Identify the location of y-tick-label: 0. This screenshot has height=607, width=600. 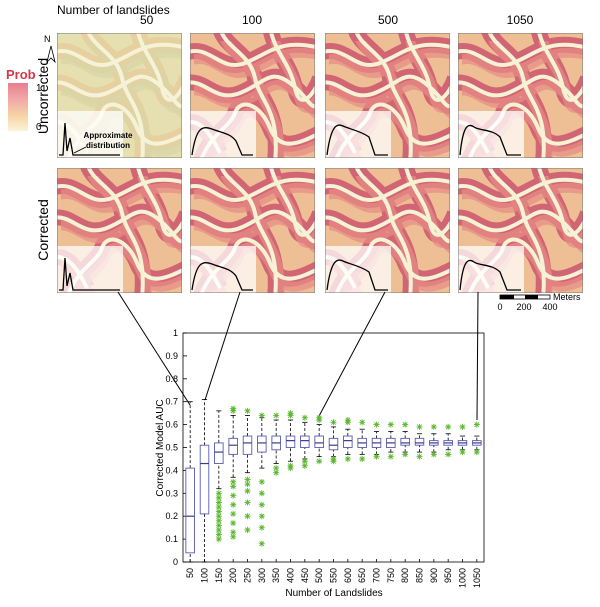
(175, 562).